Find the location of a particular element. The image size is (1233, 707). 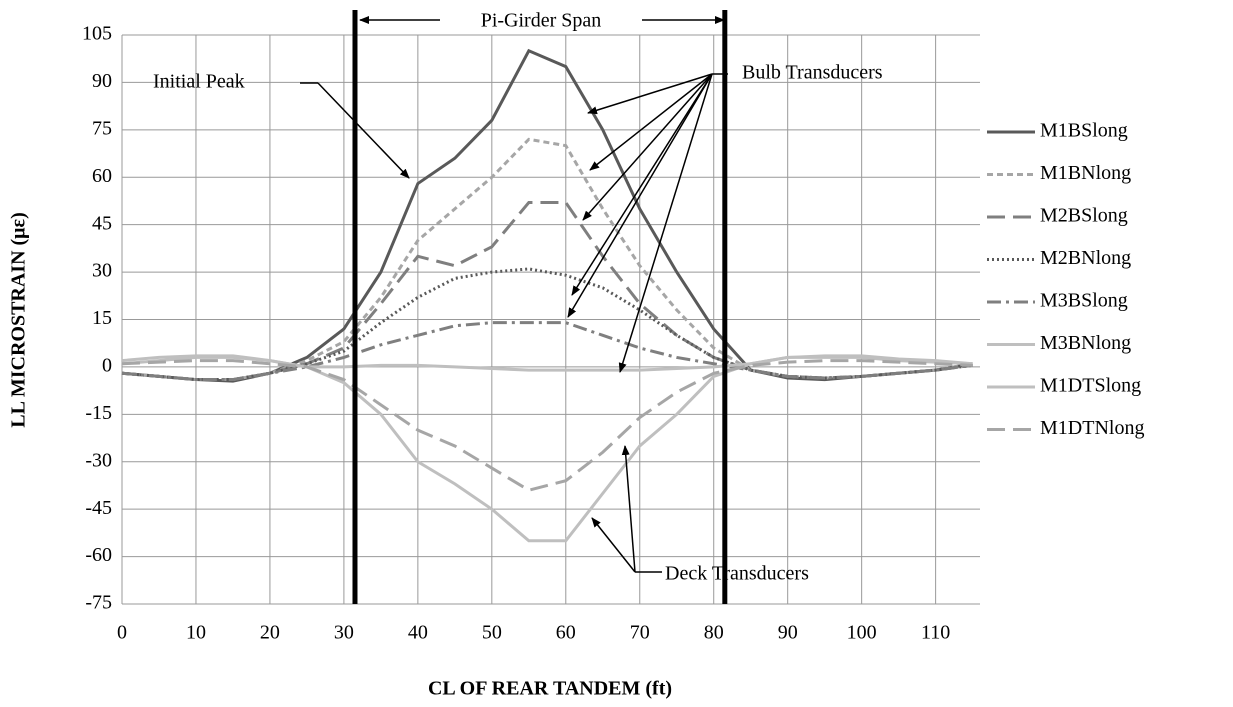

legend-label: M1DTSlong is located at coordinates (1090, 386).